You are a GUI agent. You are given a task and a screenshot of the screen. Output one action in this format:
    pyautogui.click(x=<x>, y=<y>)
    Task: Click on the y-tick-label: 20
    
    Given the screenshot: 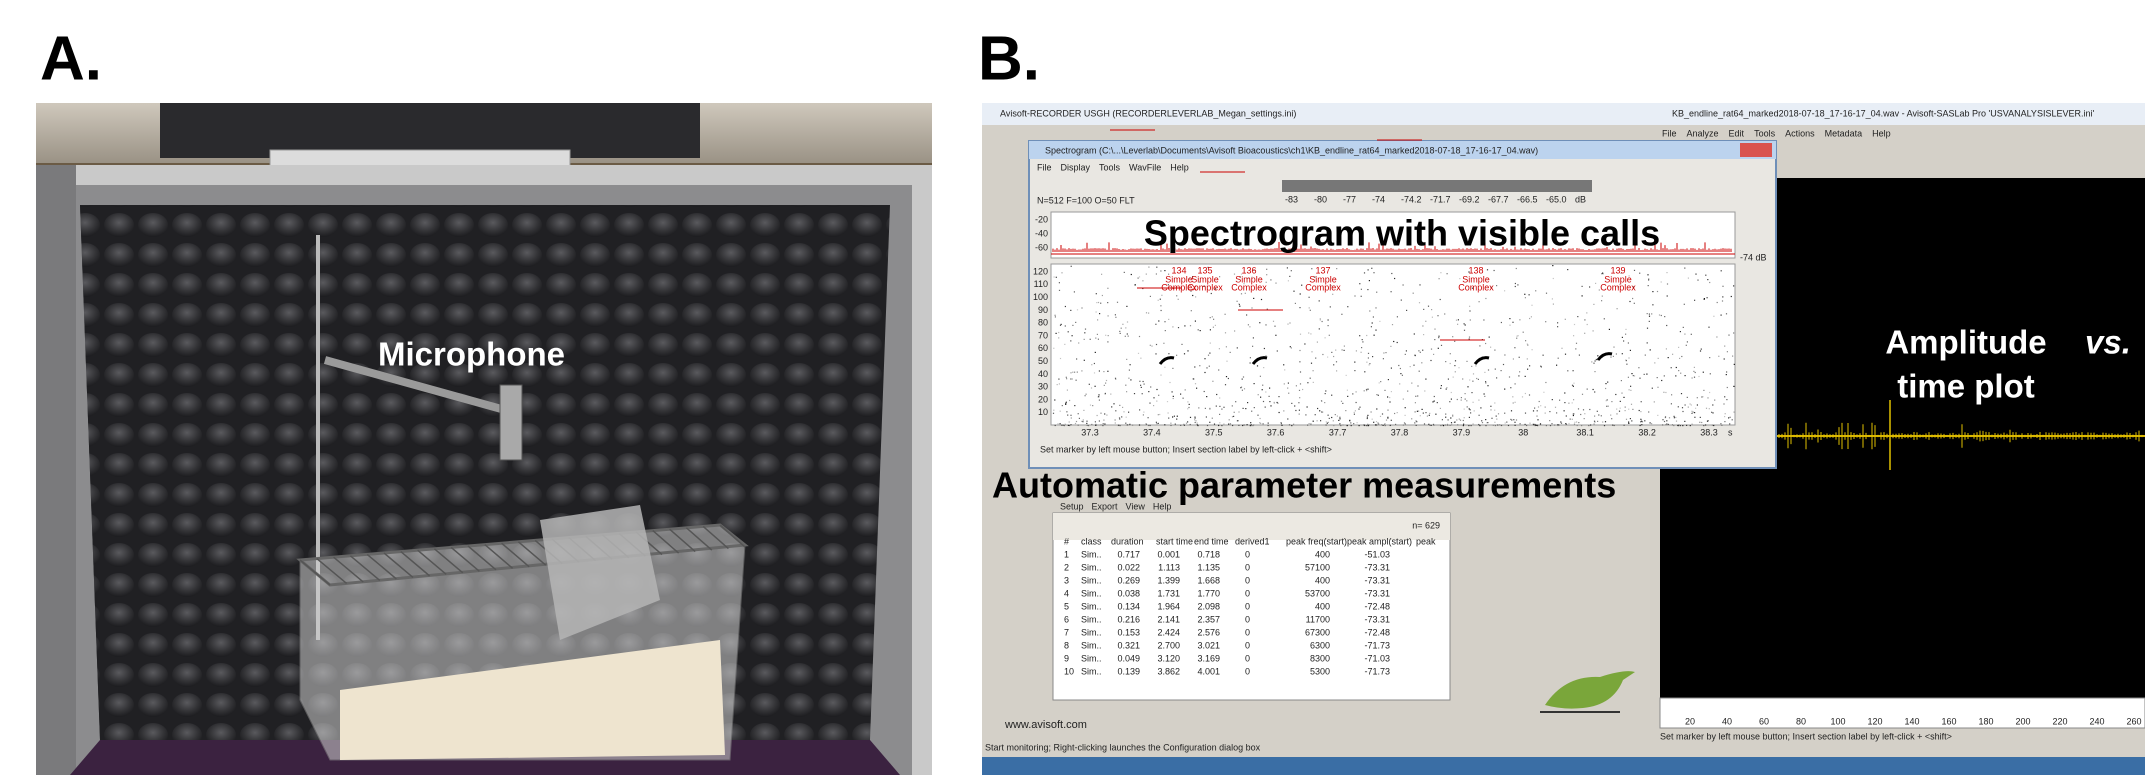 What is the action you would take?
    pyautogui.click(x=1043, y=399)
    